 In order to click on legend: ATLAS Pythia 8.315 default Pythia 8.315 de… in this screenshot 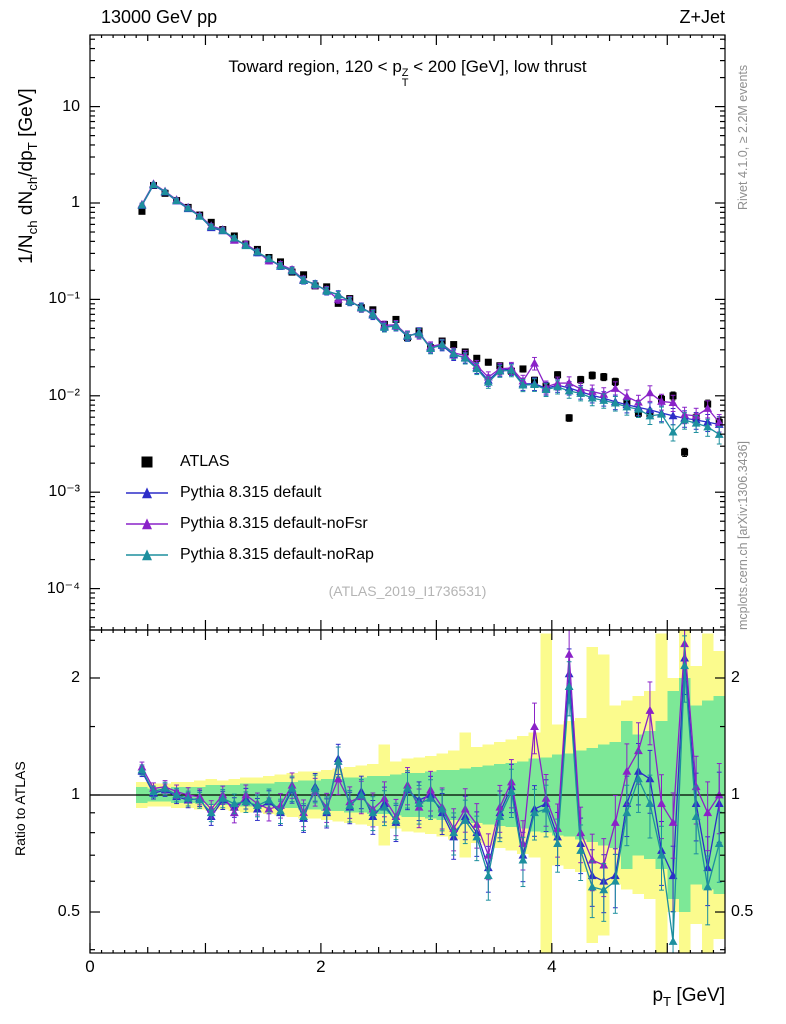, I will do `click(249, 508)`.